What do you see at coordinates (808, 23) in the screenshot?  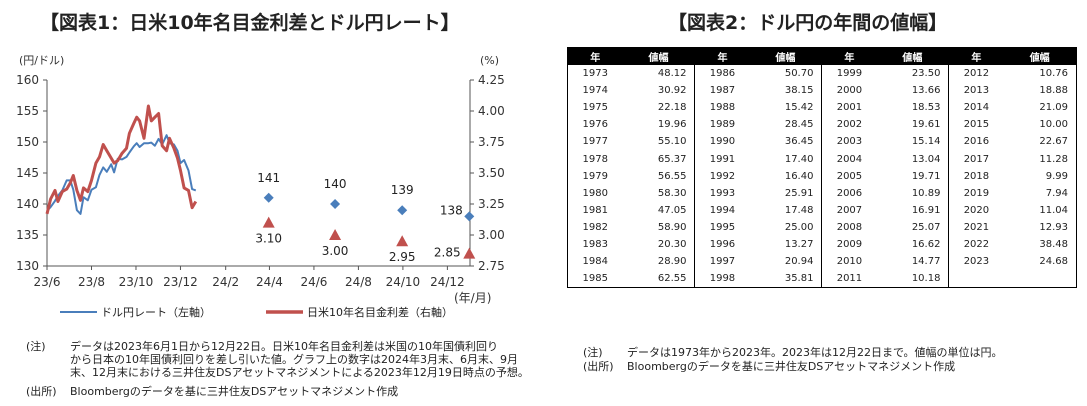 I see `right-panel-title: 【図表2：ドル円の年間の値幅】` at bounding box center [808, 23].